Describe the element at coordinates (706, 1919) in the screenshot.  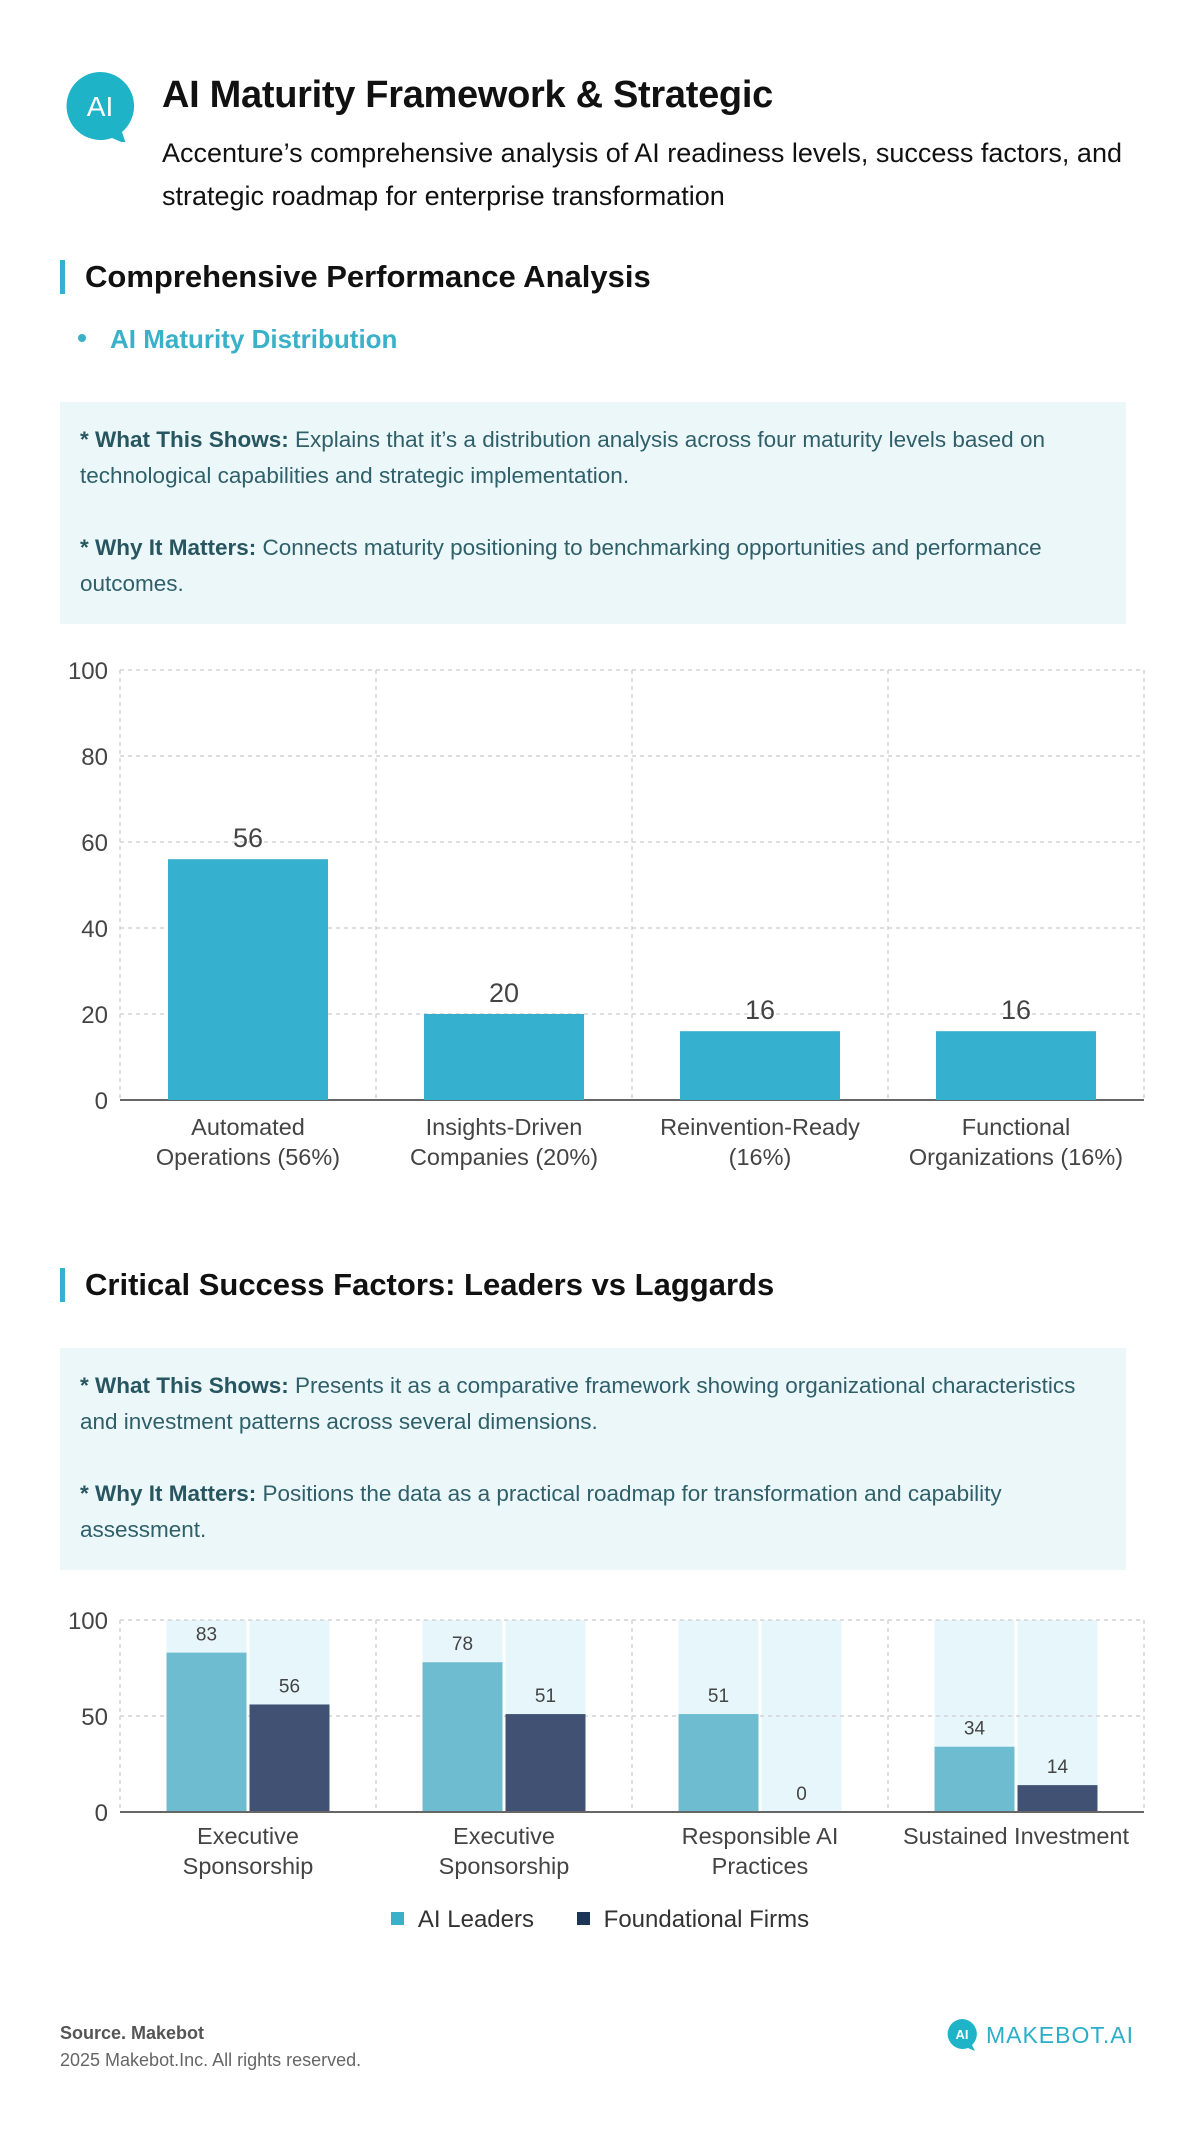
I see `legend-label: Foundational Firms` at that location.